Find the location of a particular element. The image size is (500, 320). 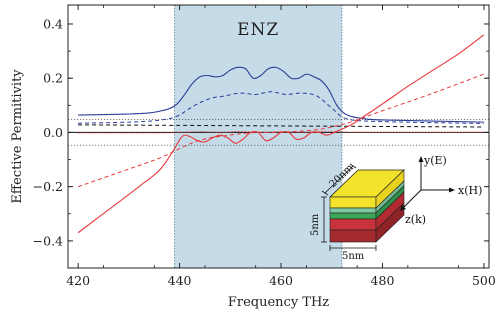

dim-width-tick-b is located at coordinates (353, 166).